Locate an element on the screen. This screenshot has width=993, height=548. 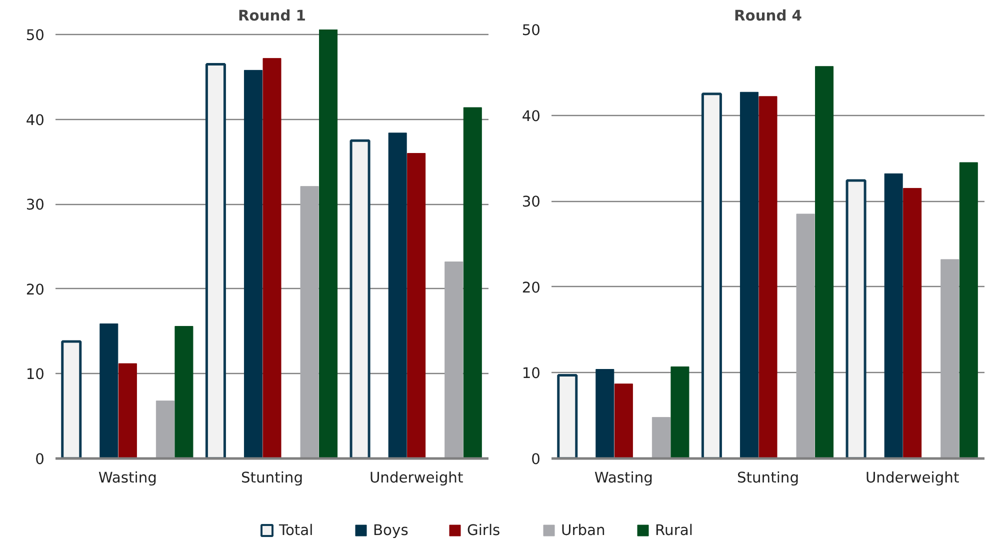
legend-label: Boys is located at coordinates (390, 530).